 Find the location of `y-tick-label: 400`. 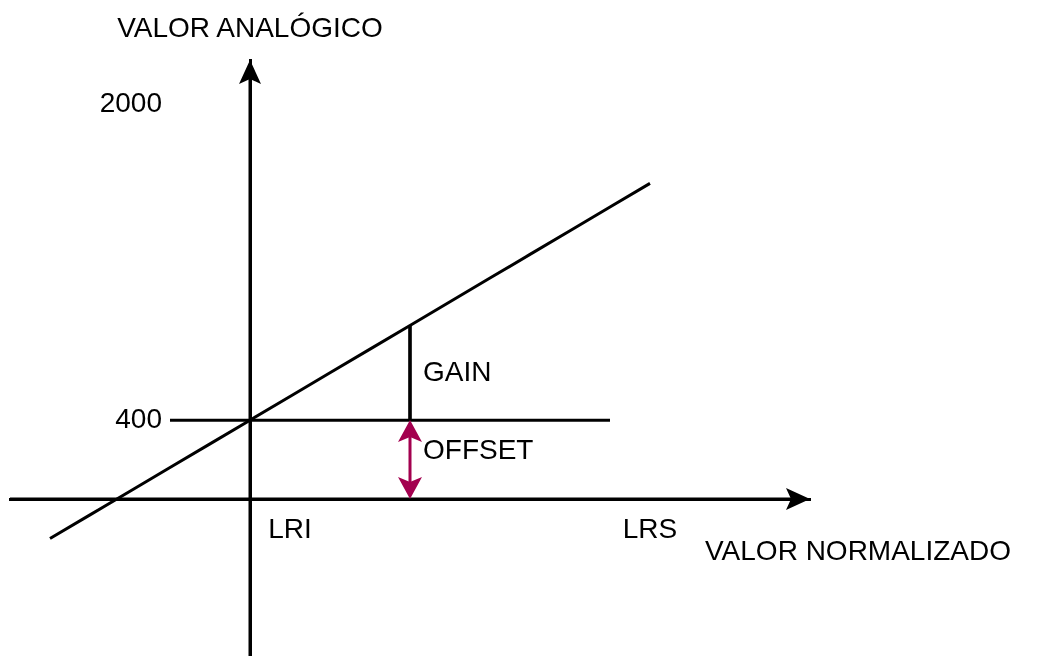

y-tick-label: 400 is located at coordinates (138, 418).